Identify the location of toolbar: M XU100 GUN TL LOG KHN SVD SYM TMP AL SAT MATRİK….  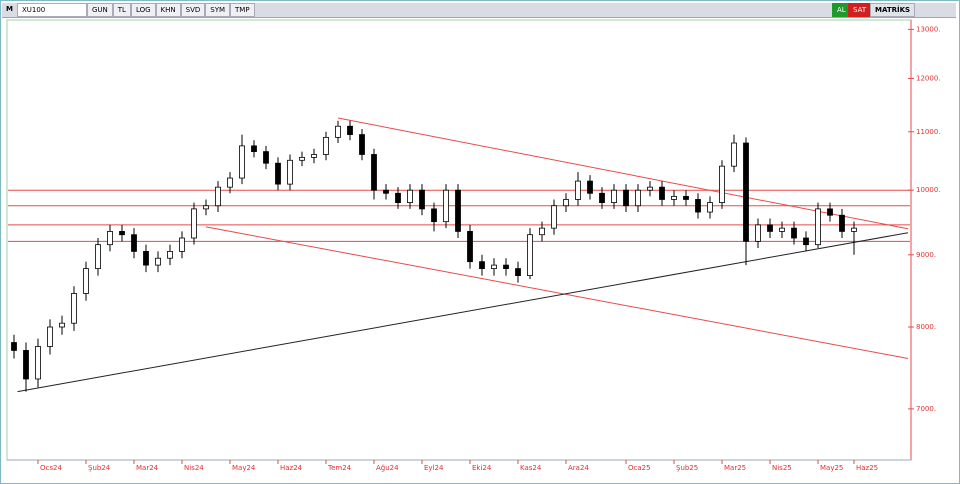
(479, 10).